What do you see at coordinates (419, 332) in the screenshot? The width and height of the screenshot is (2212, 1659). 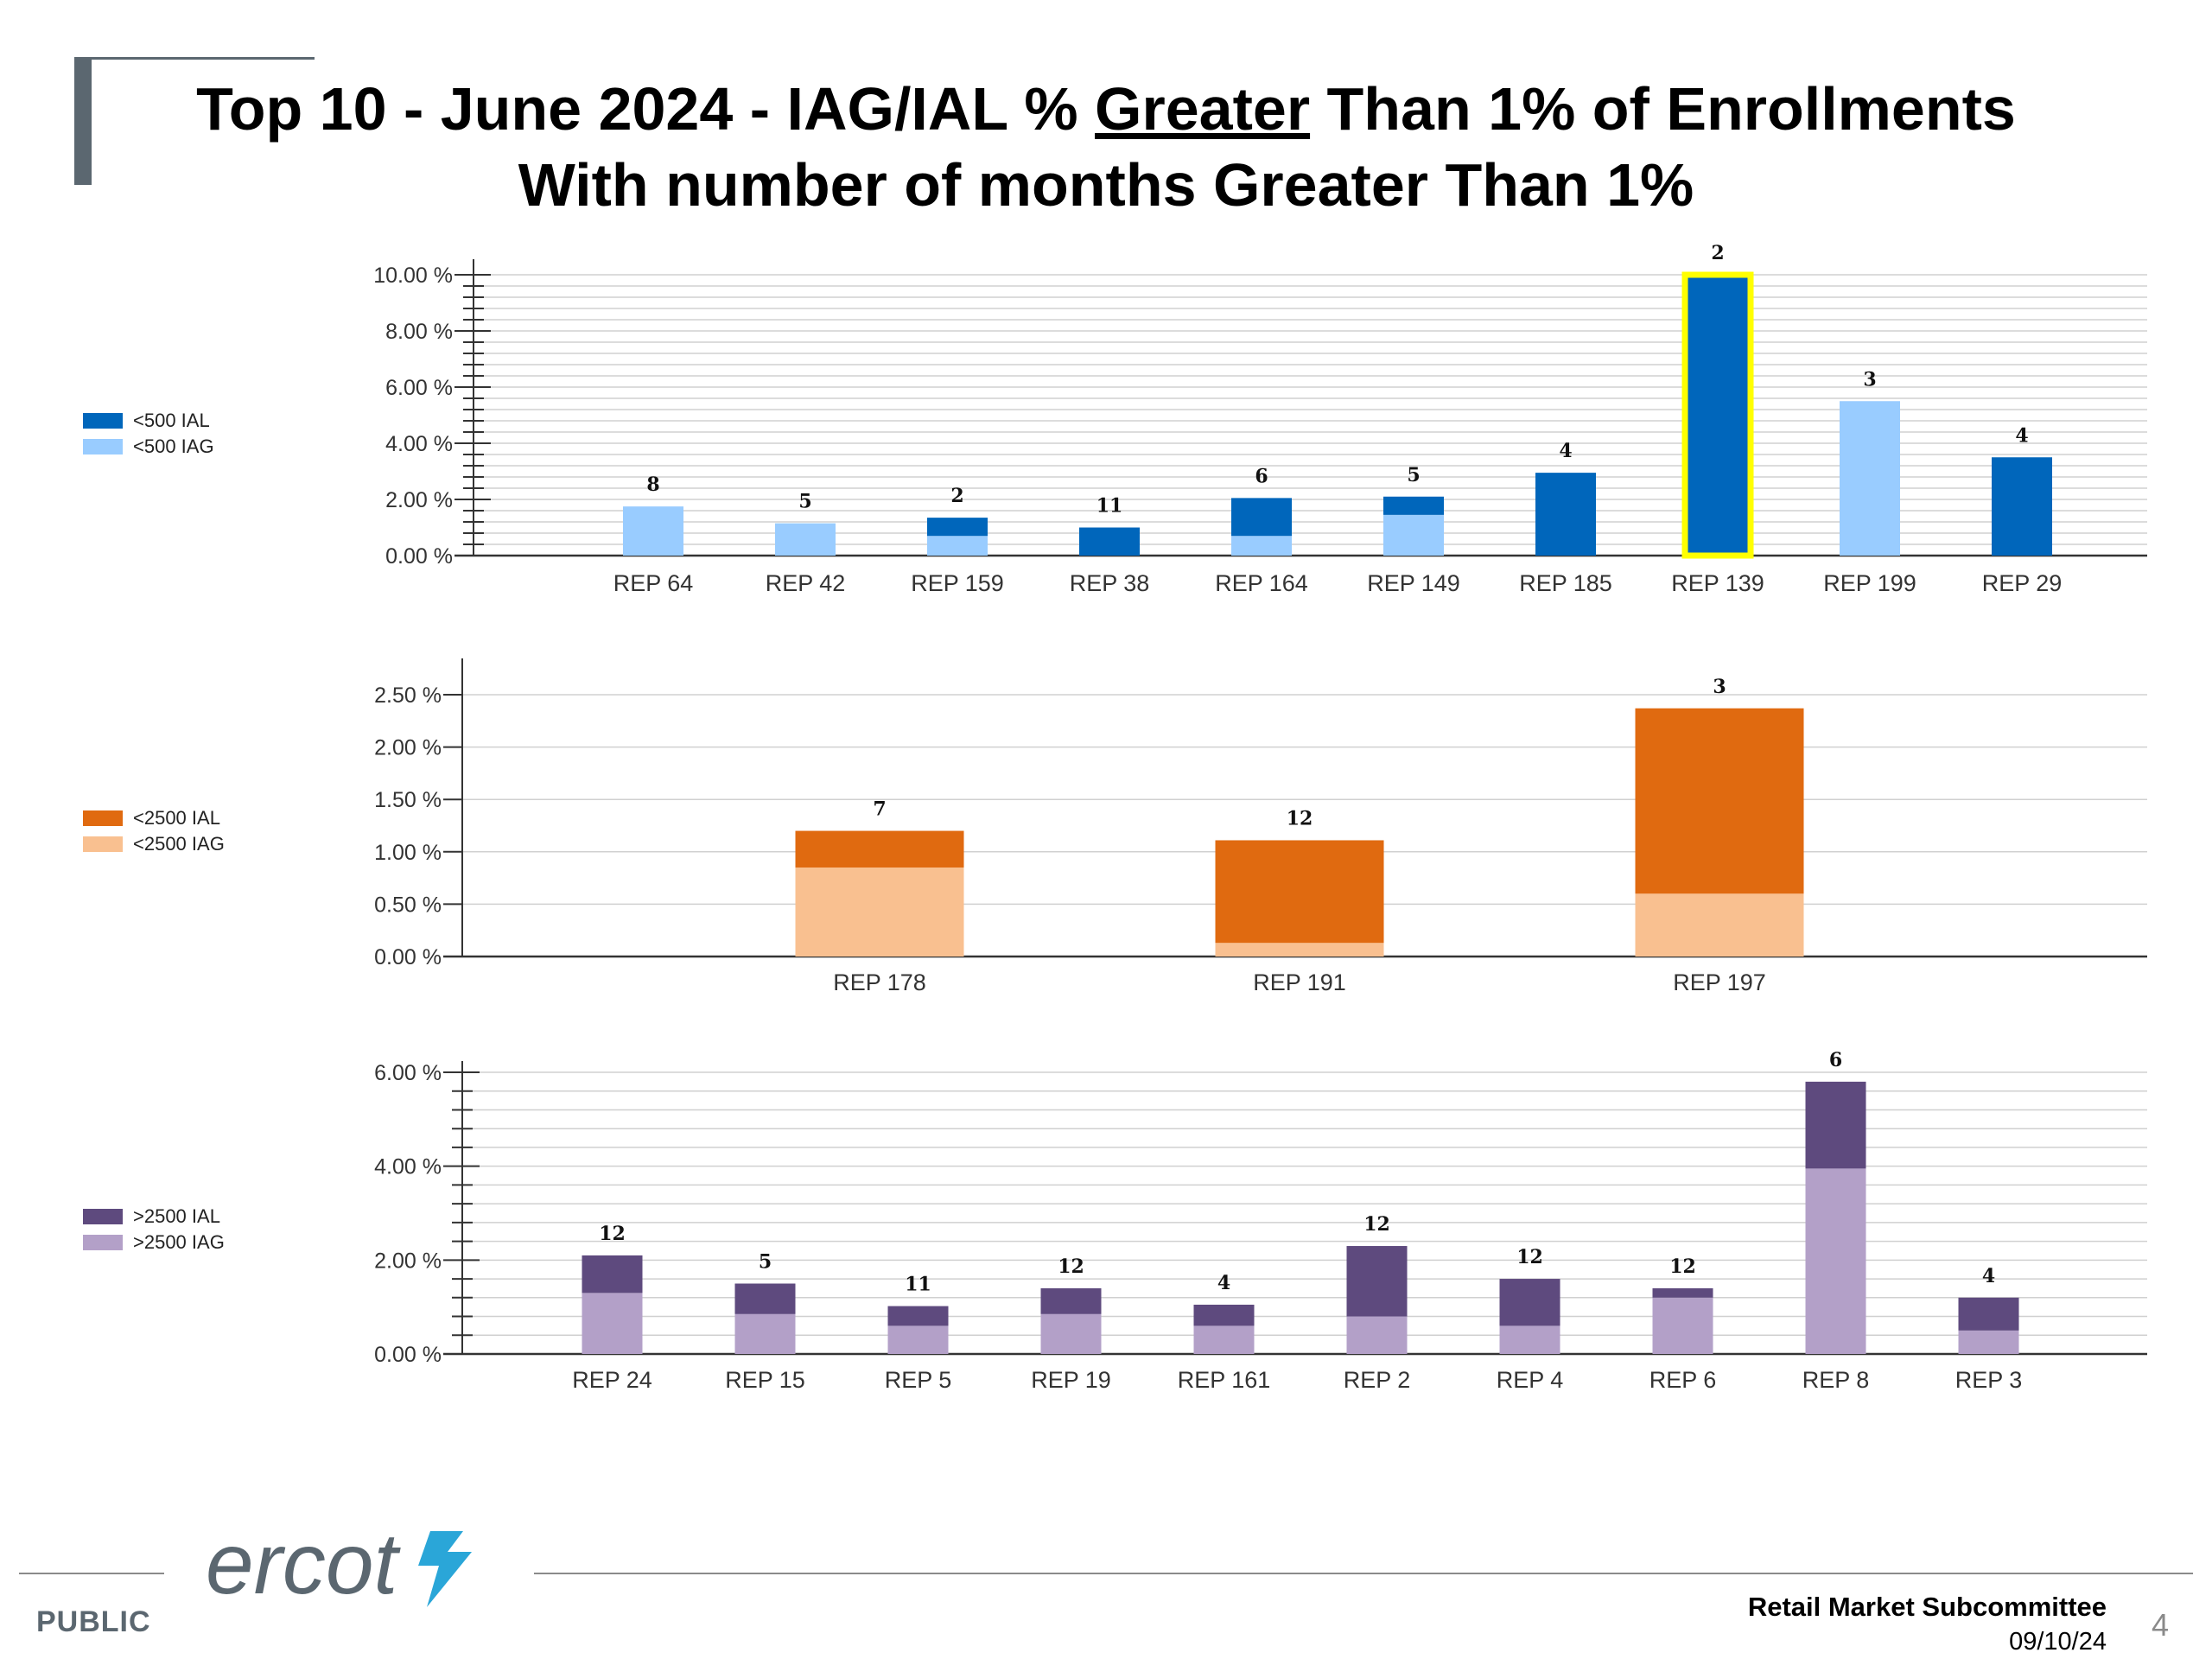 I see `y-tick-label: 8.00 %` at bounding box center [419, 332].